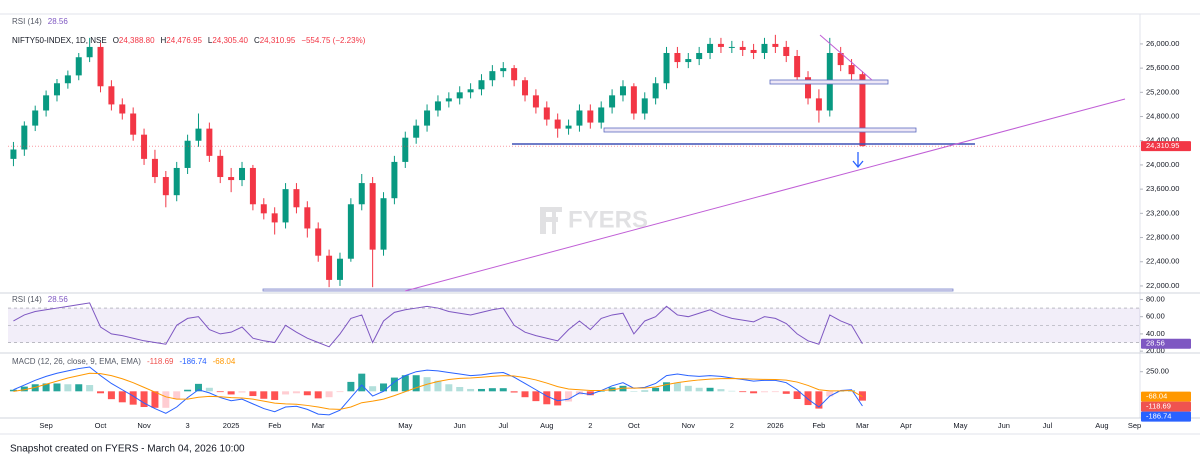  I want to click on price-tag, so click(1166, 146).